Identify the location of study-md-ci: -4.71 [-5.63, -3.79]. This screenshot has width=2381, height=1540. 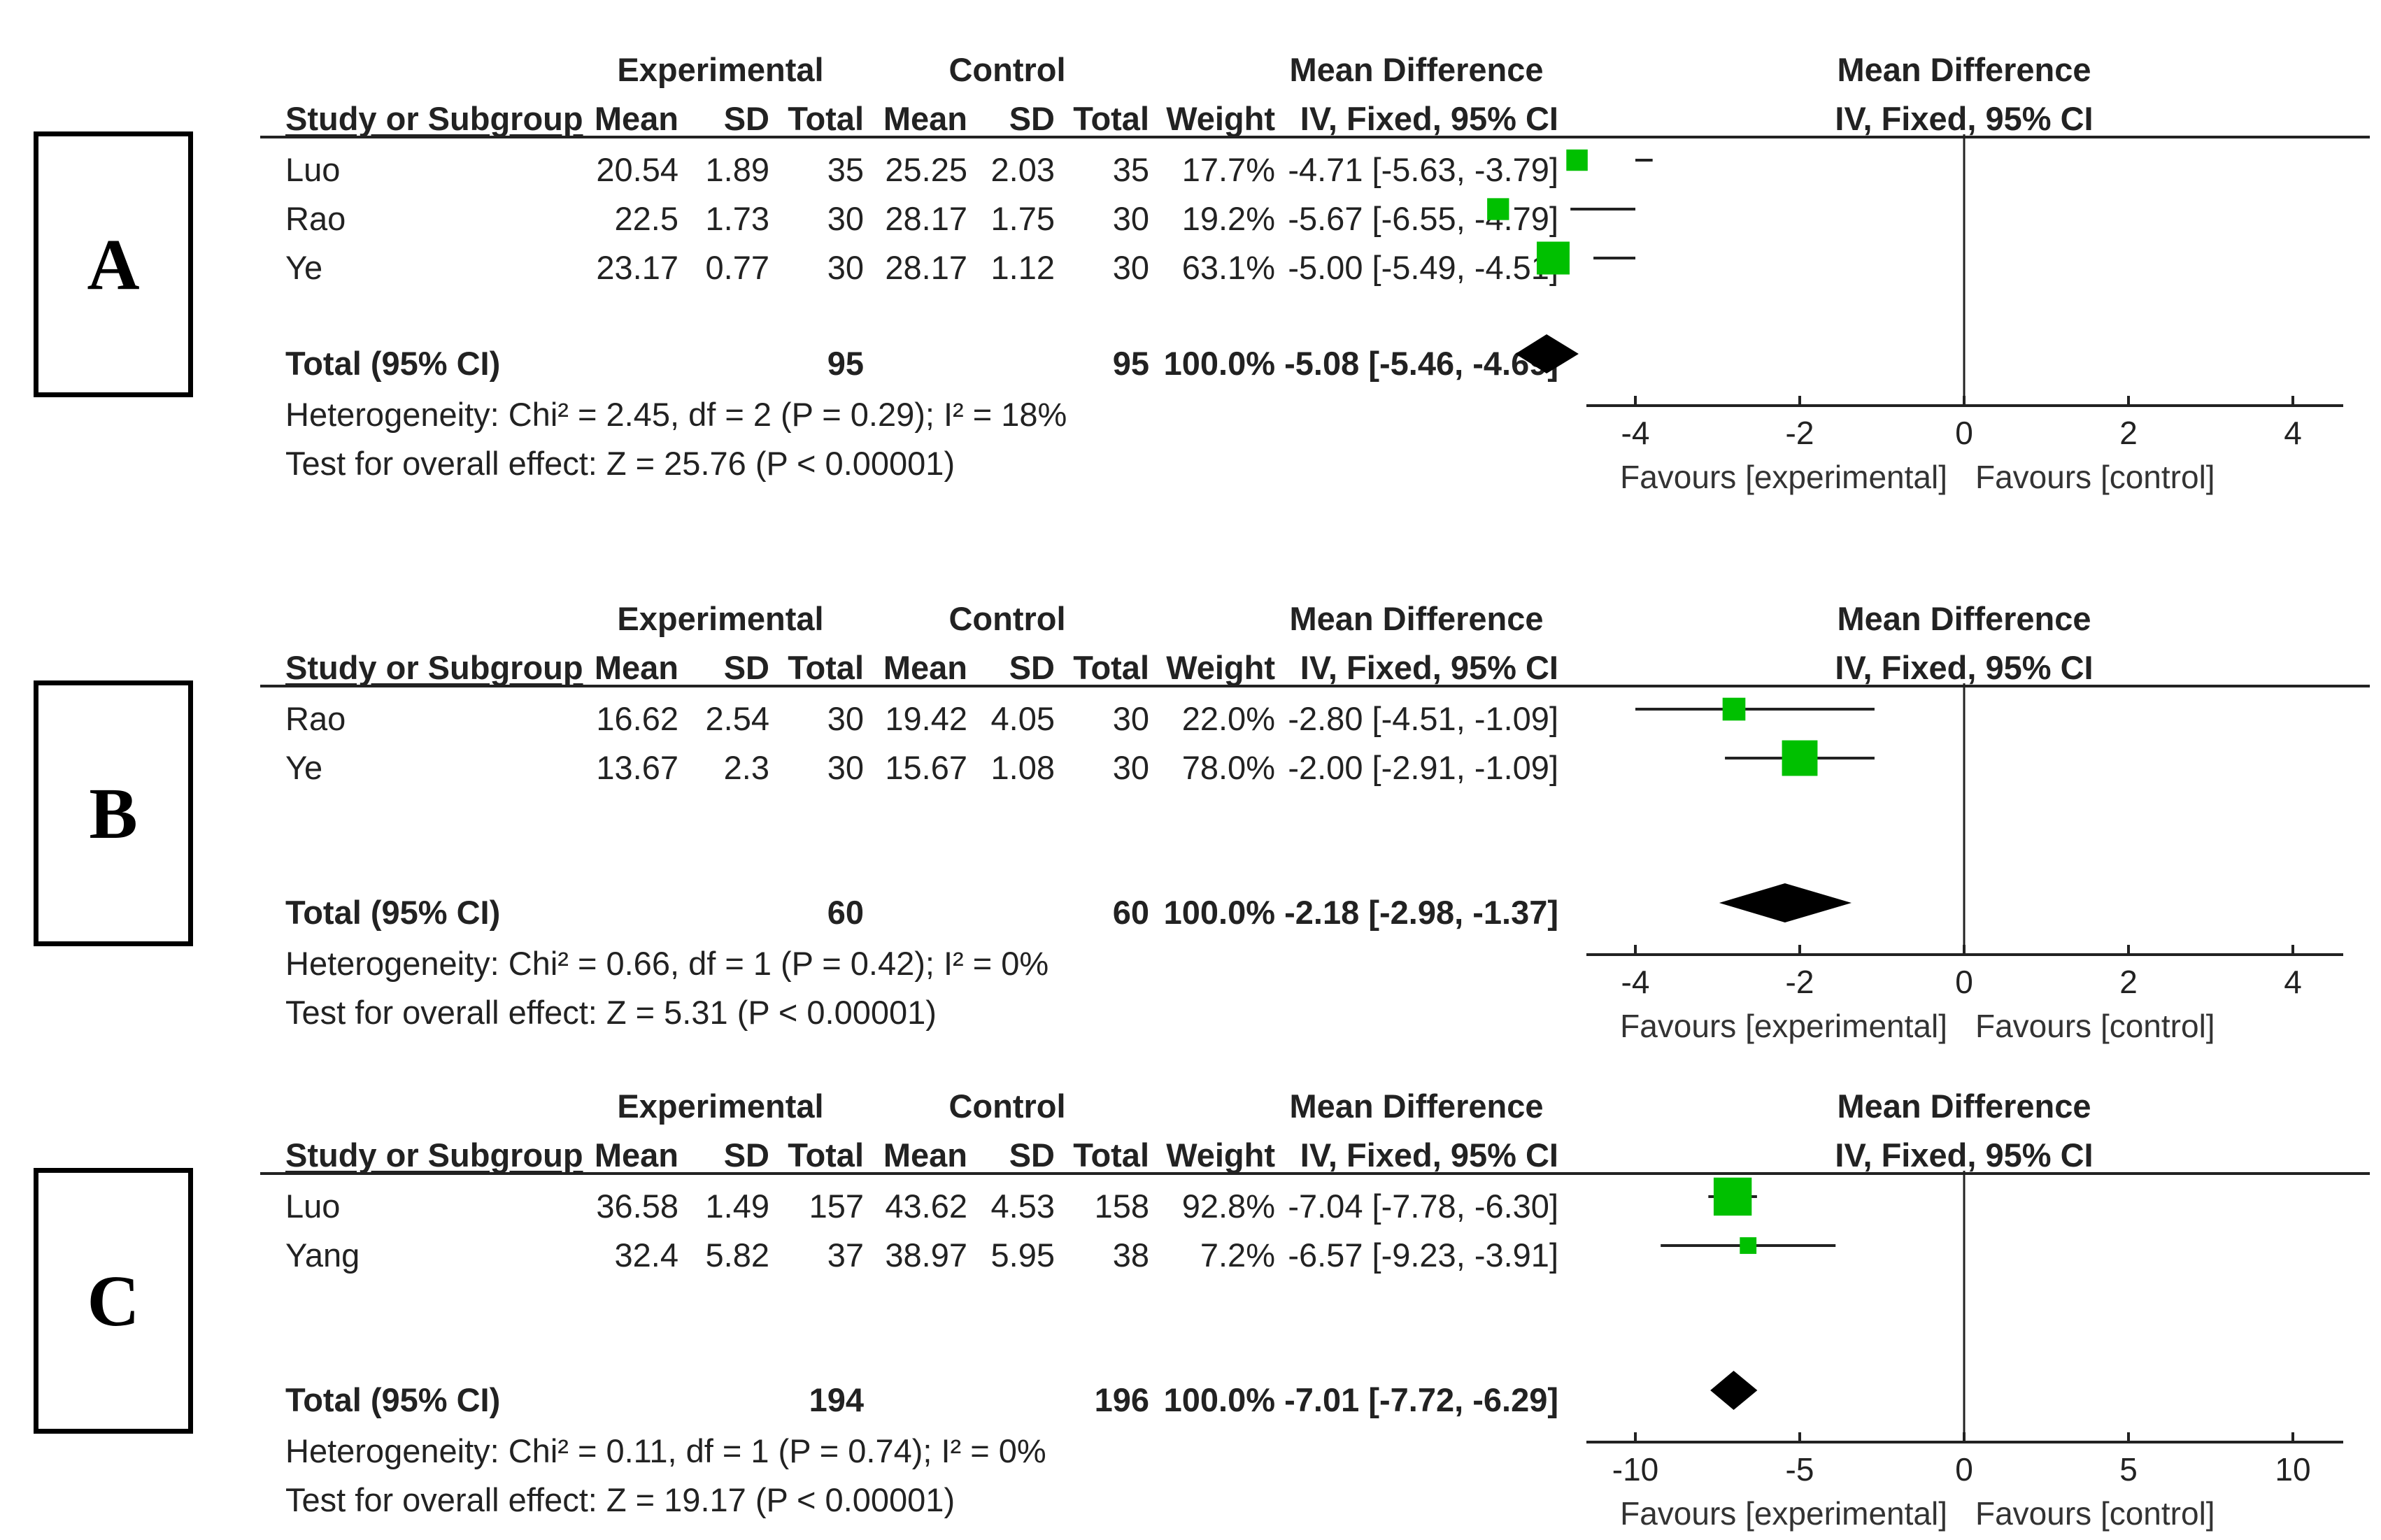
(1423, 169).